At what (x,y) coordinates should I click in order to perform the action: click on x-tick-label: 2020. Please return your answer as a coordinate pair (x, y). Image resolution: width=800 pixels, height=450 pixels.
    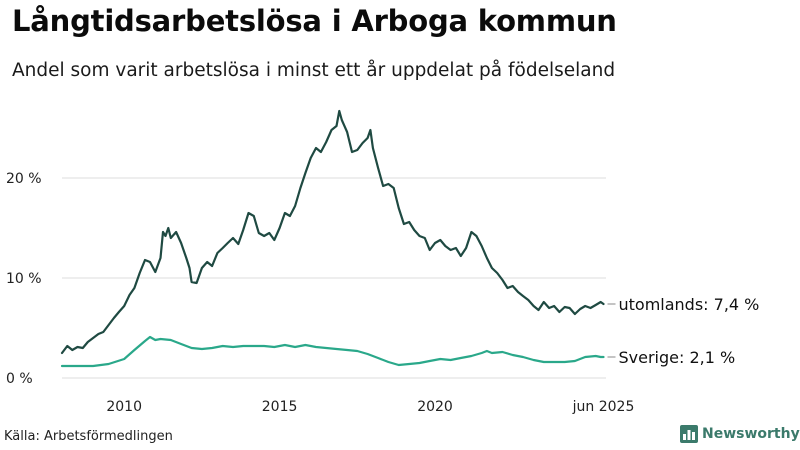
    Looking at the image, I should click on (435, 407).